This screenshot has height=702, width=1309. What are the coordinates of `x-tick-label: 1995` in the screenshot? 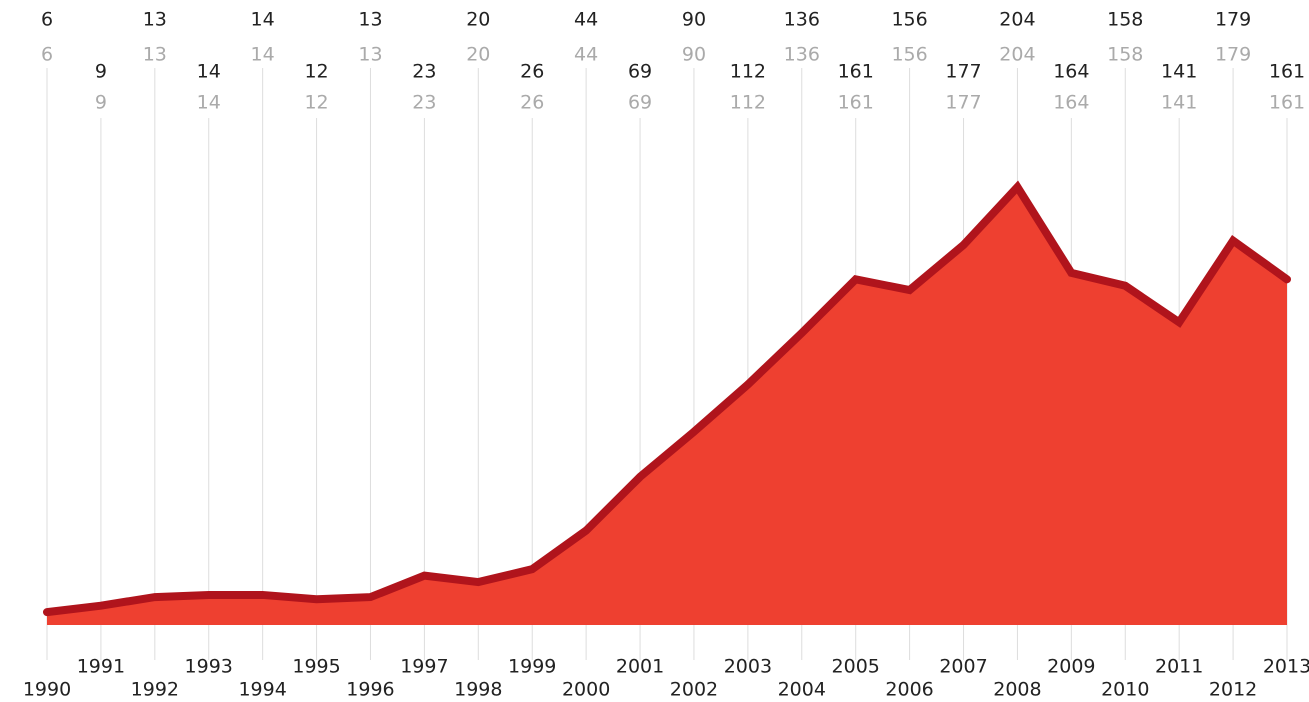 It's located at (316, 667).